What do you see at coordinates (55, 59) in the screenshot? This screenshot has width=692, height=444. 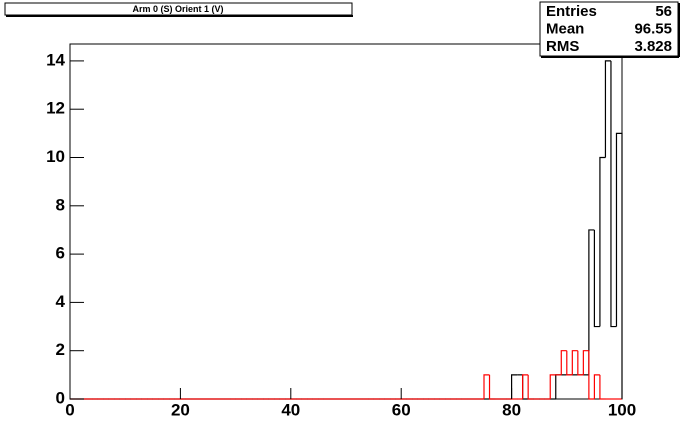 I see `y-tick-label: 14` at bounding box center [55, 59].